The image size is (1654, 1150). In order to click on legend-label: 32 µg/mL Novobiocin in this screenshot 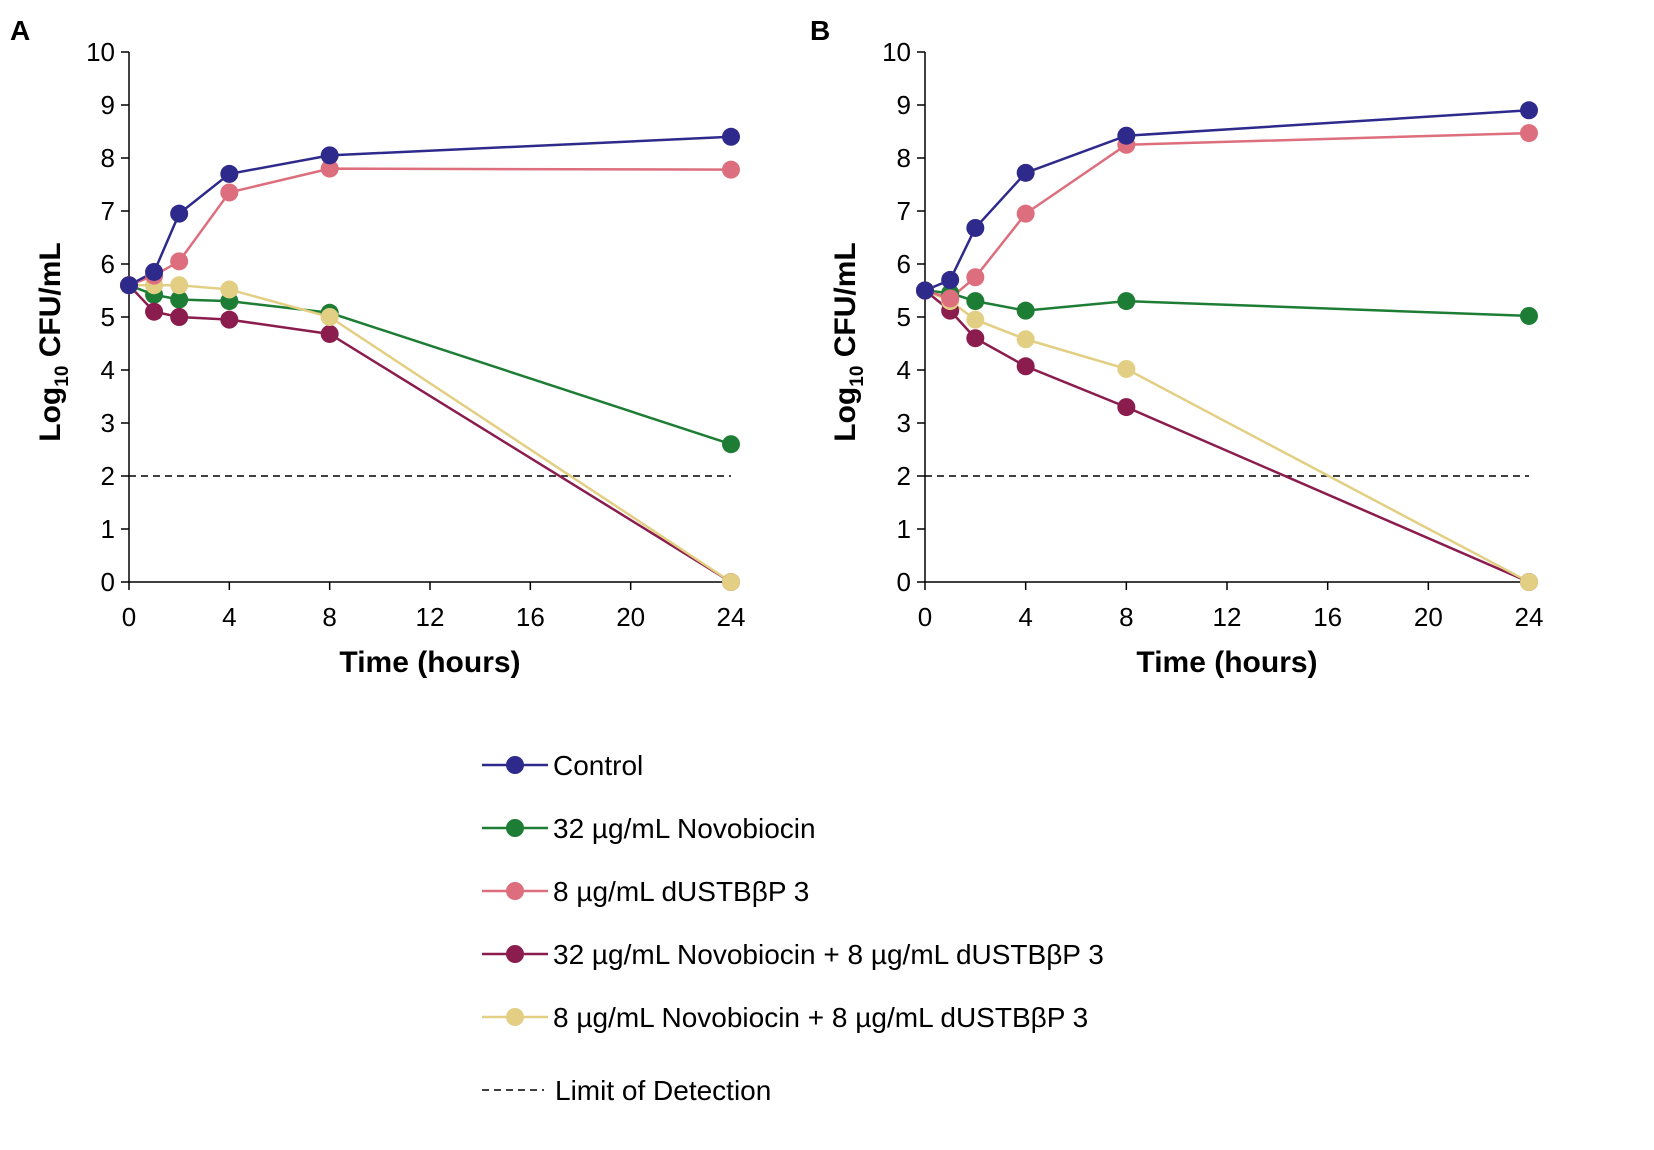, I will do `click(684, 828)`.